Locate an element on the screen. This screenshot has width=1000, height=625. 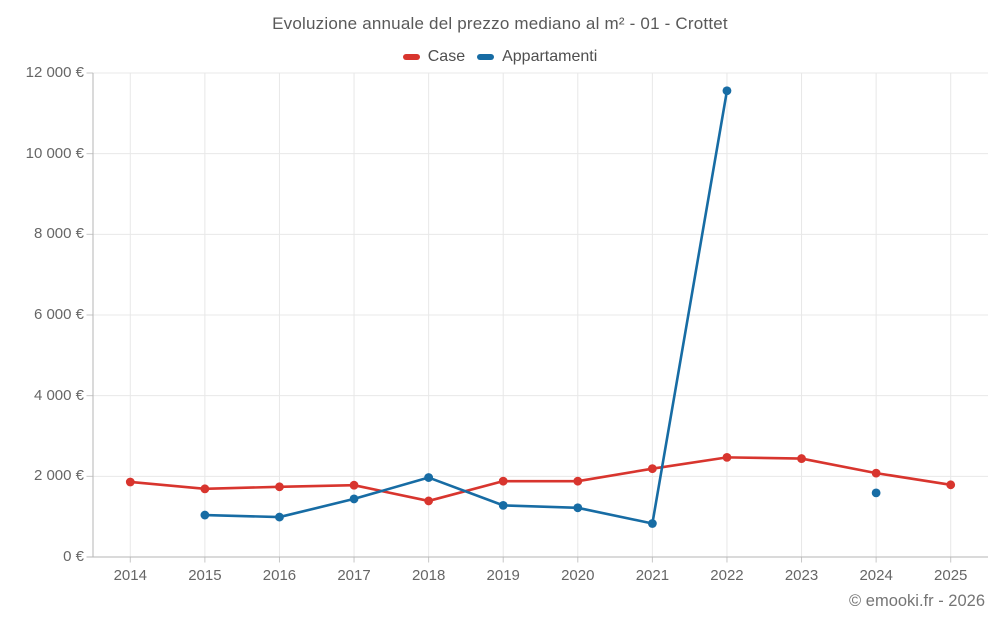
legend-label: Appartamenti is located at coordinates (550, 56).